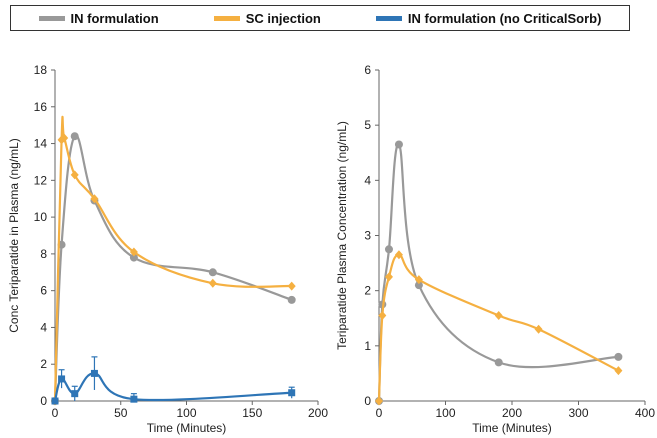 The image size is (657, 438). Describe the element at coordinates (41, 144) in the screenshot. I see `y-tick-label: 14` at that location.